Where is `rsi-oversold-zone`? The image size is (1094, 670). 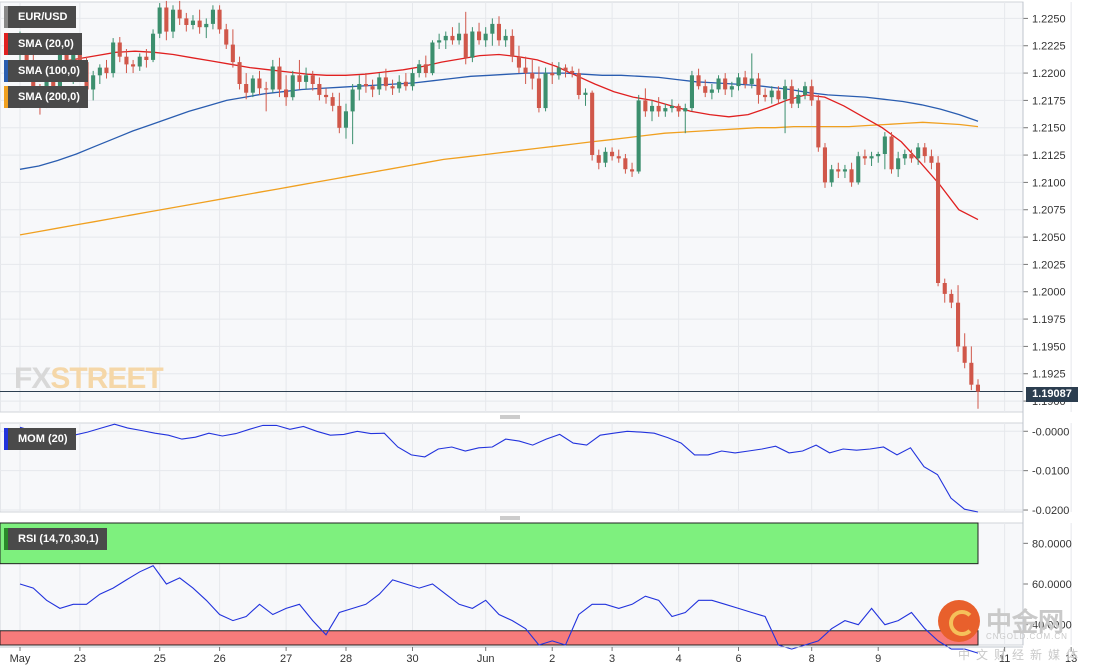 rsi-oversold-zone is located at coordinates (489, 638).